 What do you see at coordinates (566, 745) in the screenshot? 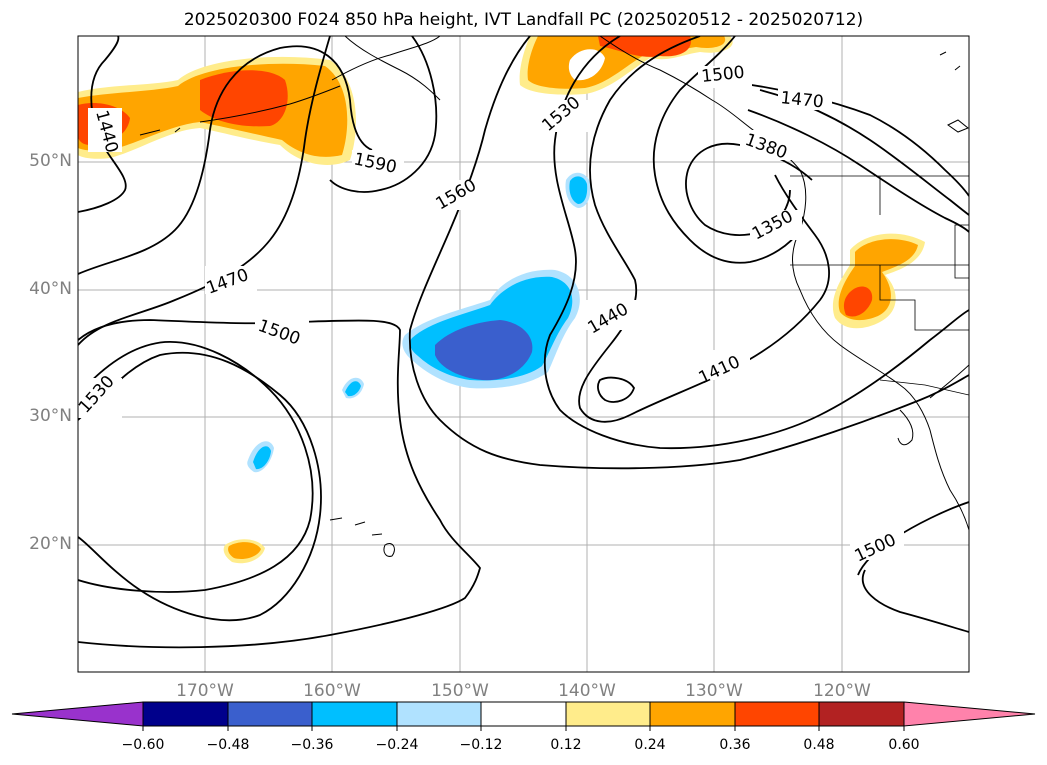
I see `colorbar-tick-label: 0.12` at bounding box center [566, 745].